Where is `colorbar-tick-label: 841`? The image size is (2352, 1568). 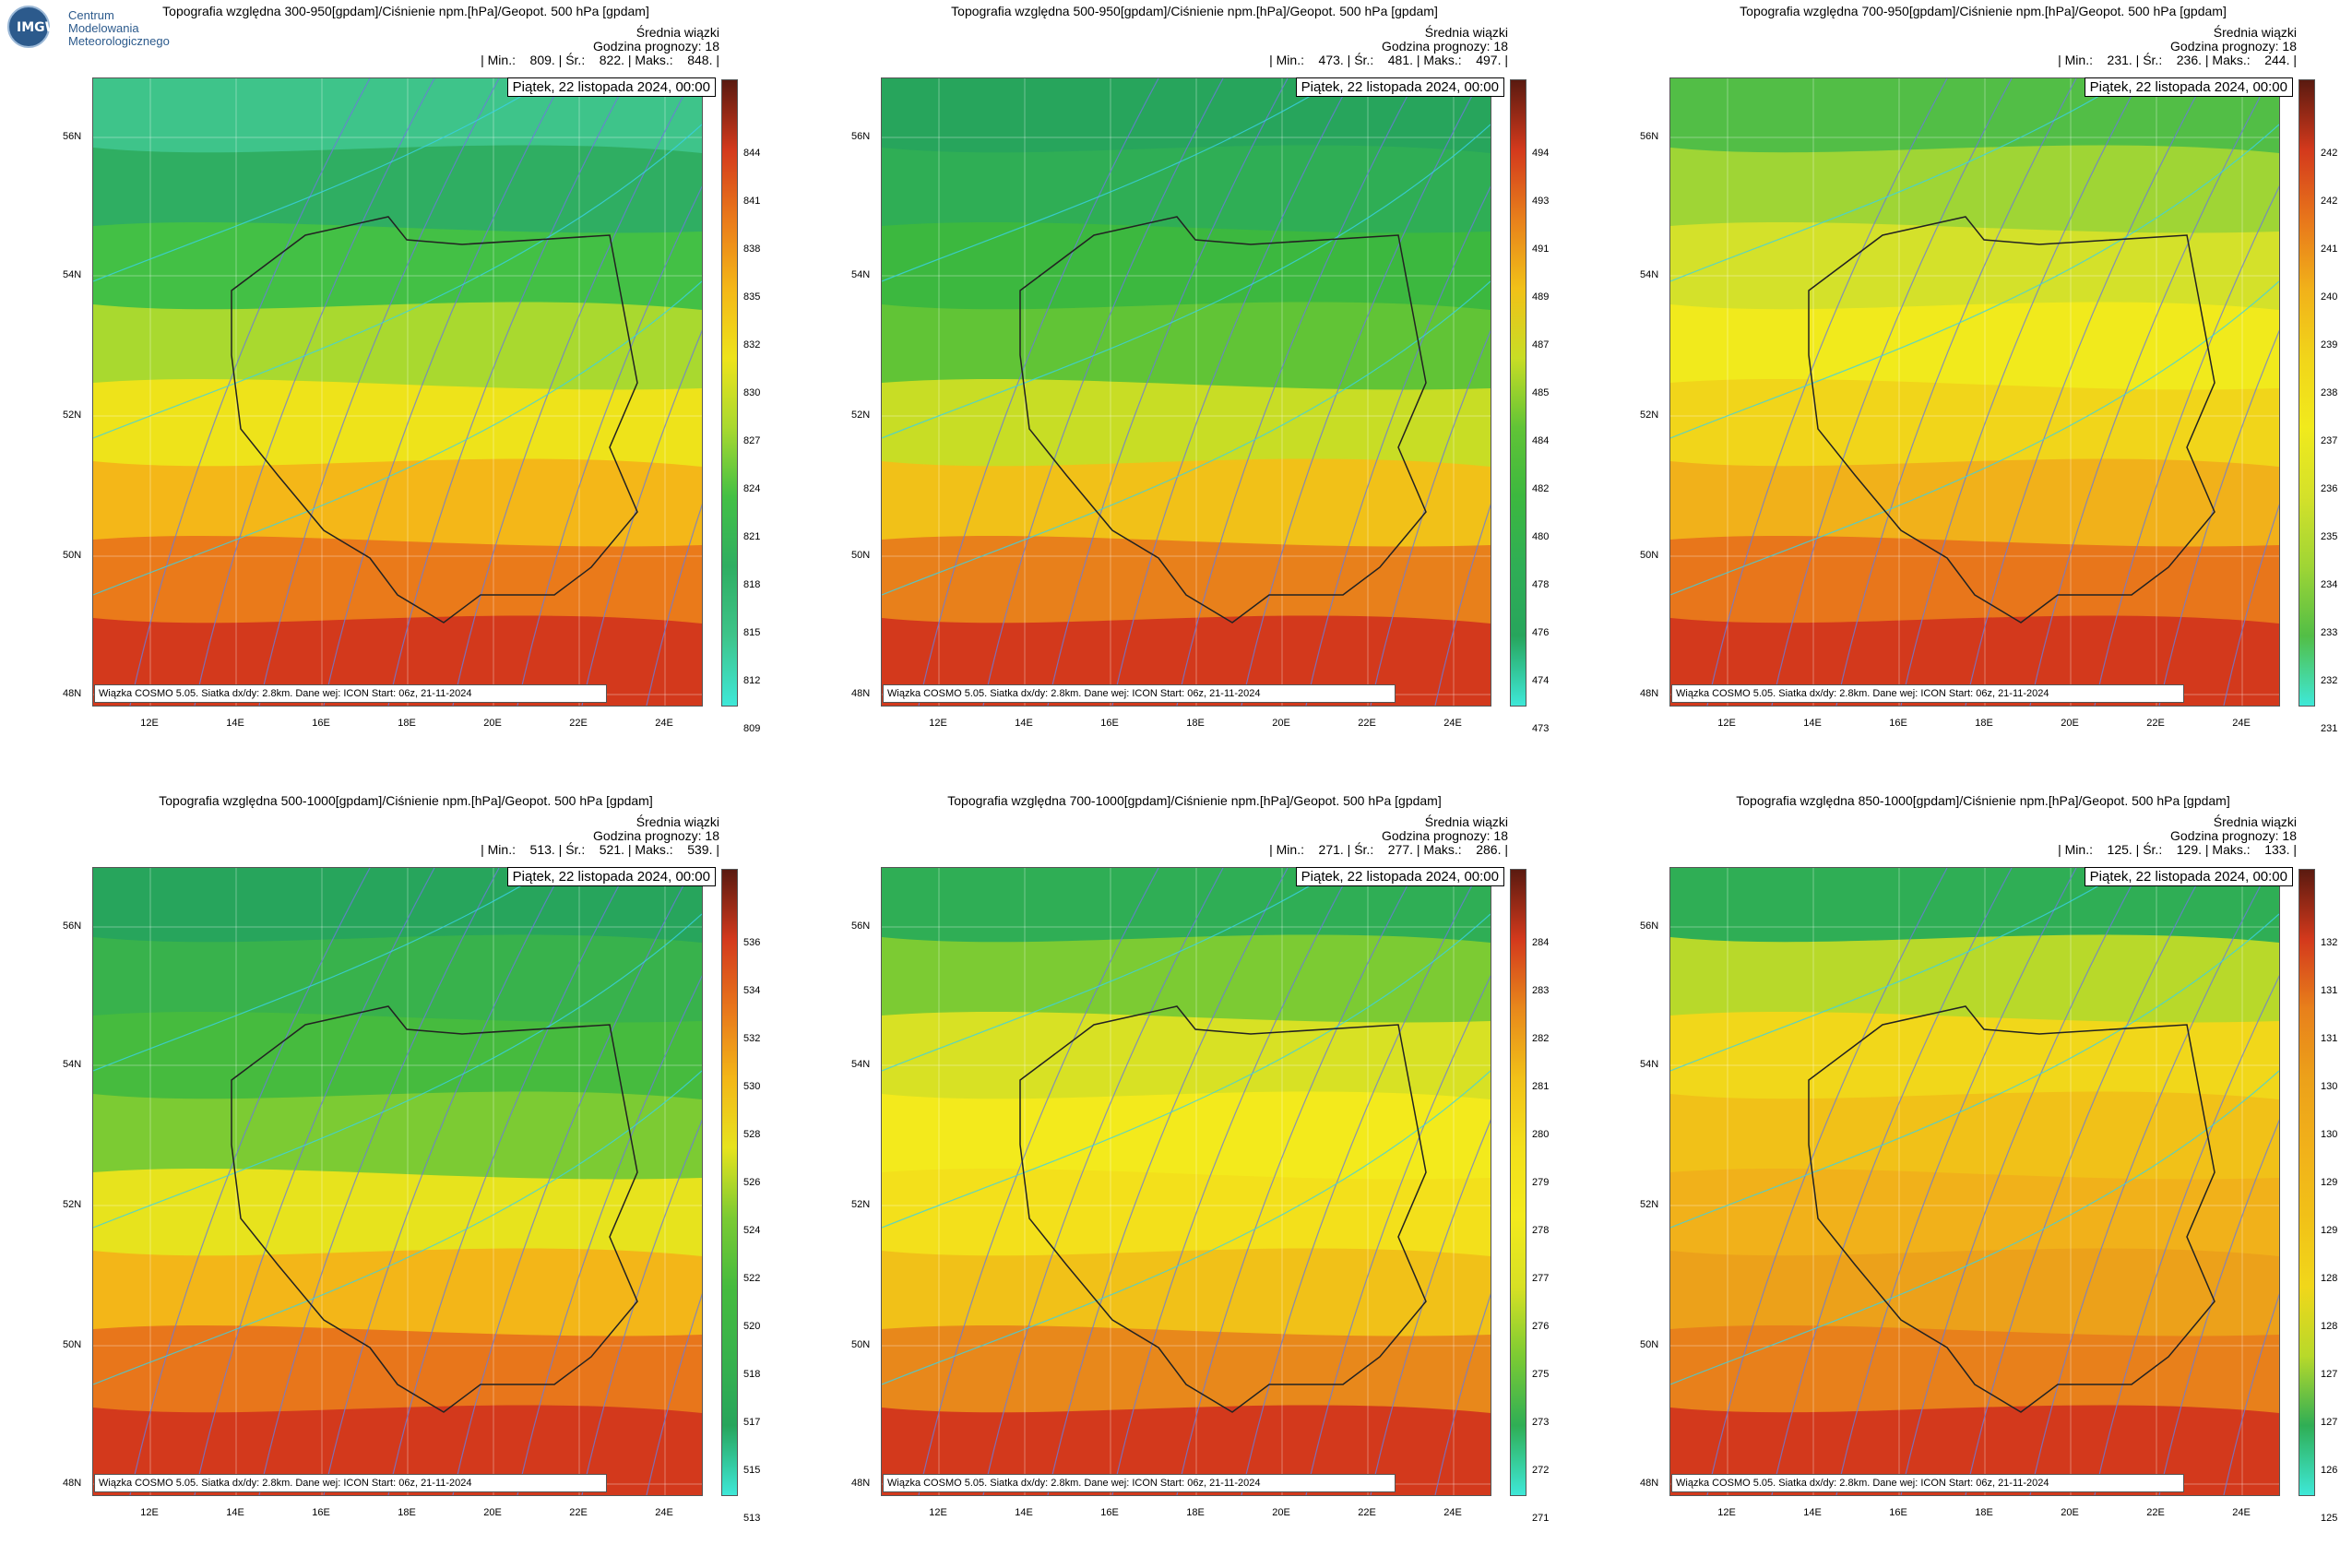
colorbar-tick-label: 841 is located at coordinates (752, 201).